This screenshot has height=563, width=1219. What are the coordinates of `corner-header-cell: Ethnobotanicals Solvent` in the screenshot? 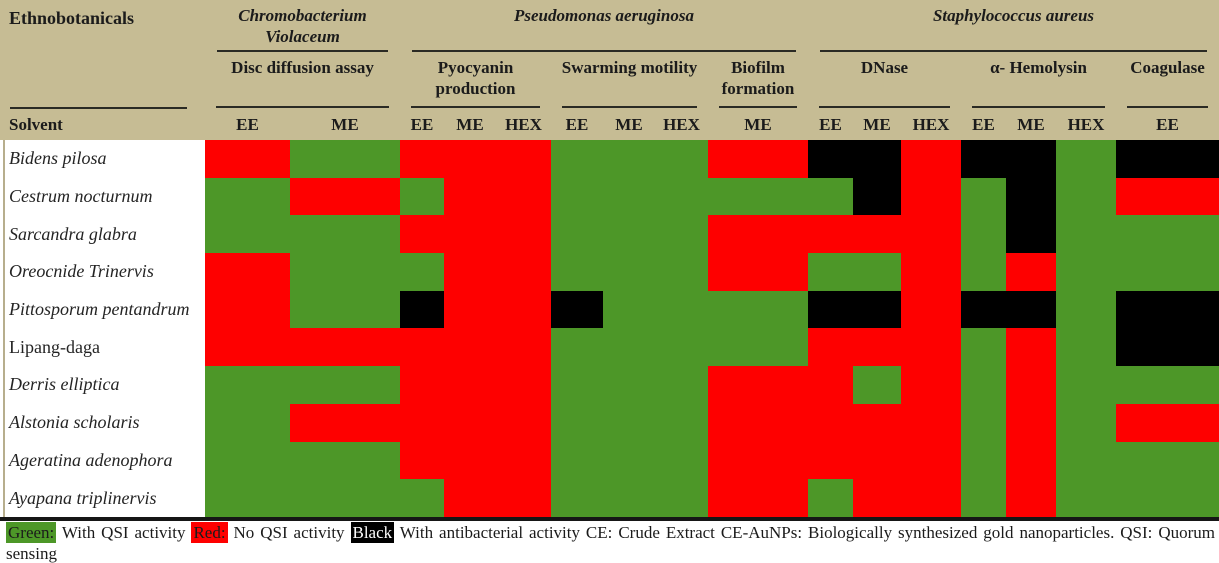 It's located at (102, 70).